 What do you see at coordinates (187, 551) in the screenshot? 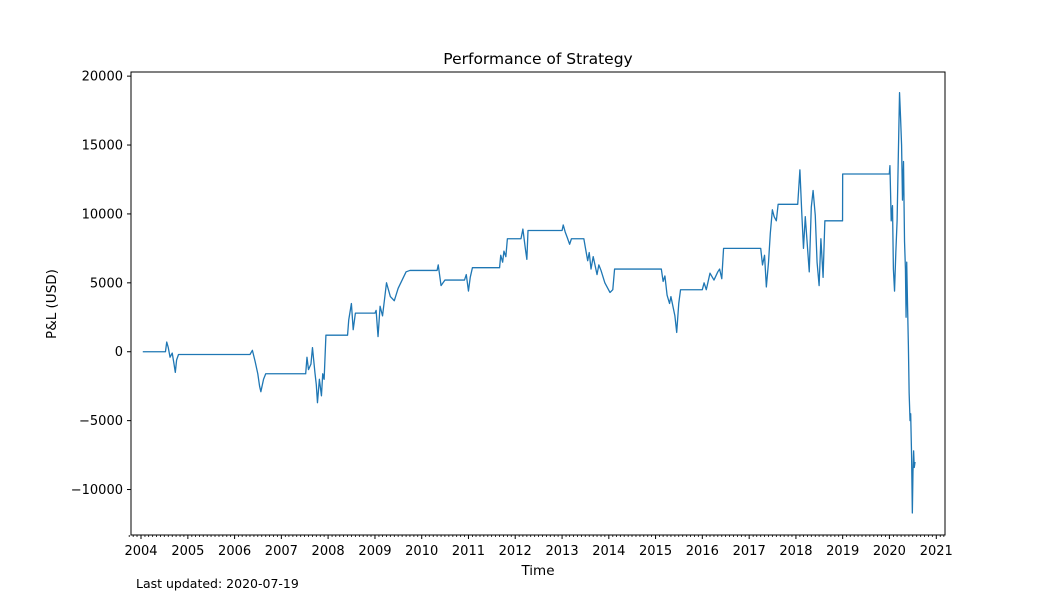
I see `x-tick-label: 2005` at bounding box center [187, 551].